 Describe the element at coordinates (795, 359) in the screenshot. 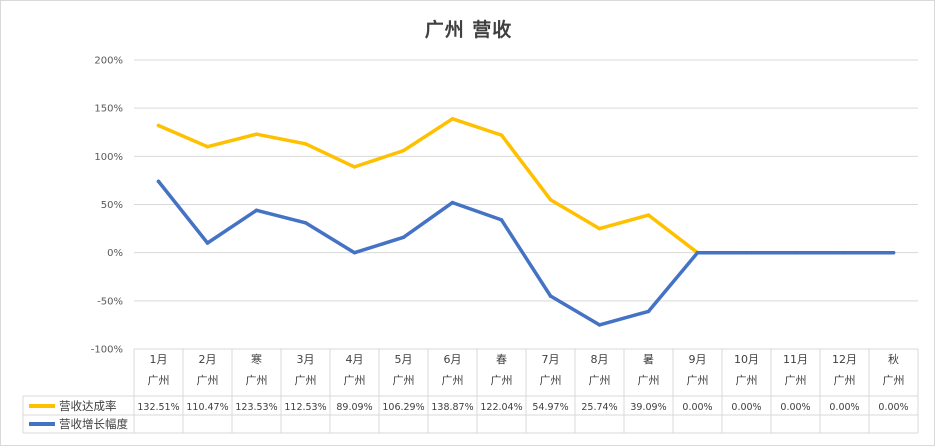

I see `x-category-label: 11月` at that location.